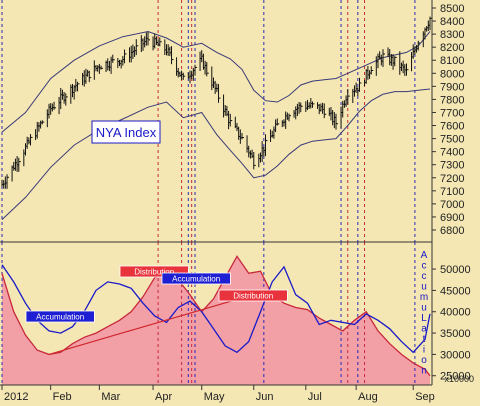 This screenshot has width=480, height=406. What do you see at coordinates (110, 397) in the screenshot?
I see `x-tick-label: Mar` at bounding box center [110, 397].